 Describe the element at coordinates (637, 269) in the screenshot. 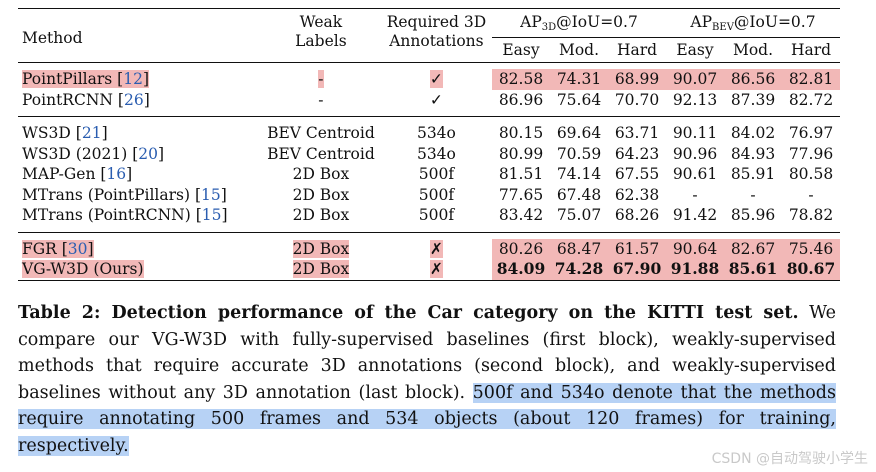

I see `cell-value: 67.90` at that location.